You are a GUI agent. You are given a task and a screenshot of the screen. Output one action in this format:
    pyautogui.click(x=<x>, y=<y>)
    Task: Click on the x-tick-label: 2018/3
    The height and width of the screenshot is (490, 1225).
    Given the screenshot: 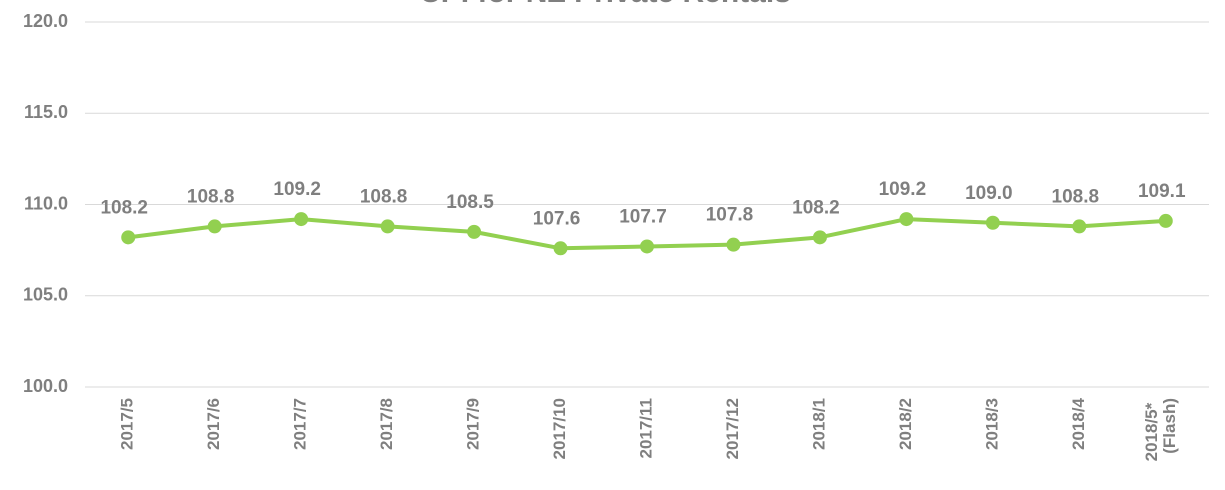 What is the action you would take?
    pyautogui.click(x=991, y=424)
    